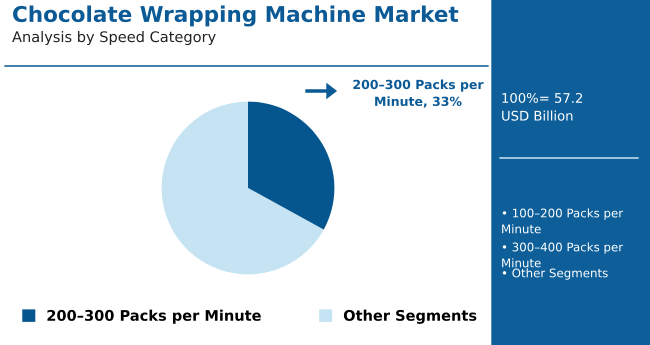 This screenshot has width=650, height=345. Describe the element at coordinates (114, 38) in the screenshot. I see `chart-subtitle: Analysis by Speed Category` at that location.